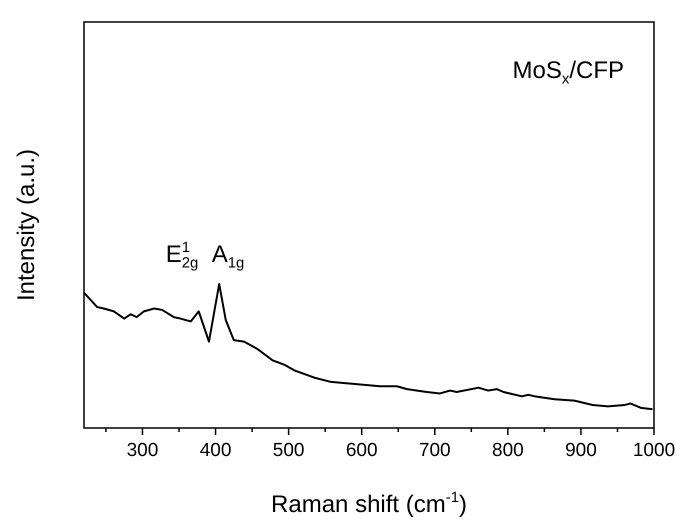 Image resolution: width=686 pixels, height=527 pixels. What do you see at coordinates (216, 450) in the screenshot?
I see `x-tick-label: 400` at bounding box center [216, 450].